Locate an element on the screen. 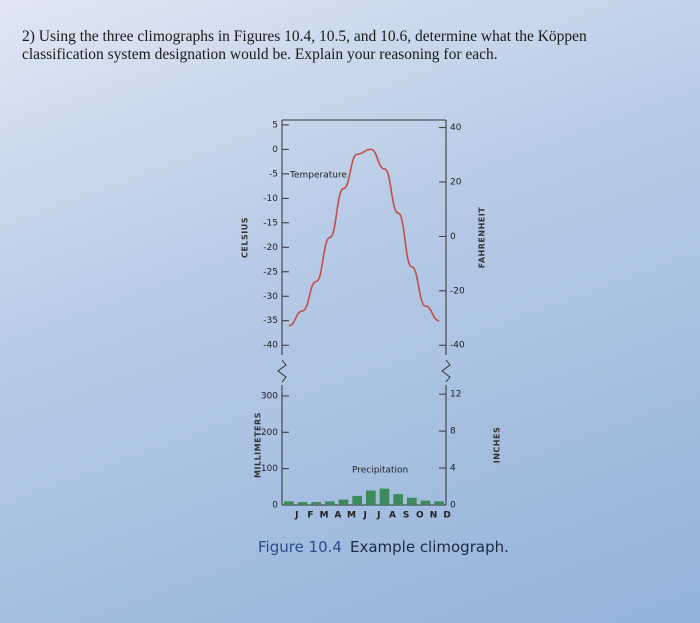 This screenshot has width=700, height=623. caption-text: Example climograph. is located at coordinates (429, 547).